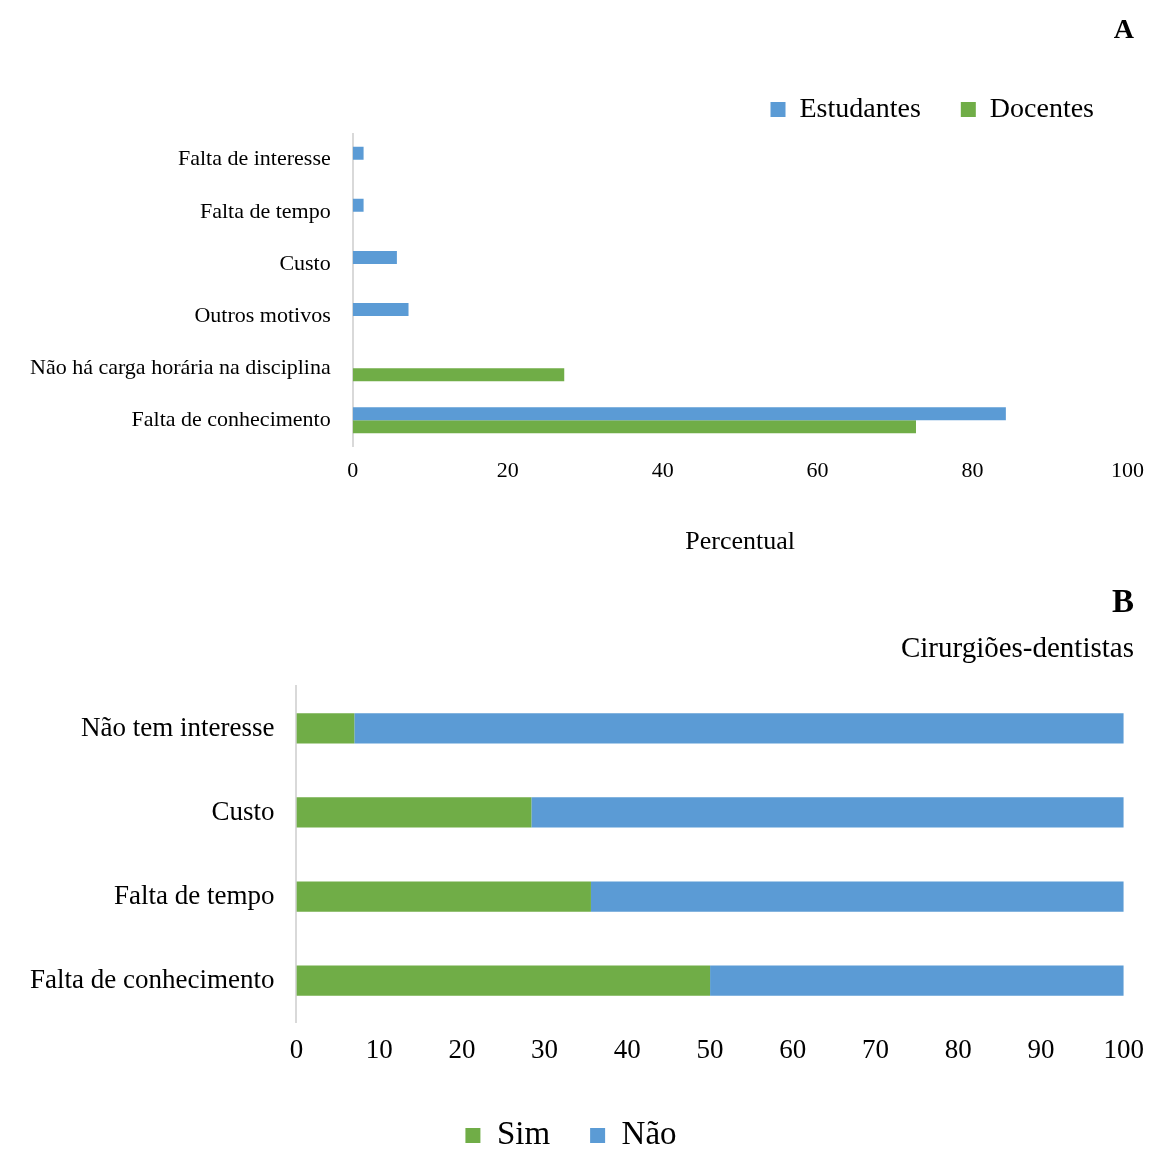 This screenshot has width=1156, height=1170. Describe the element at coordinates (1017, 646) in the screenshot. I see `chart-subtitle: Cirurgiões-dentistas` at that location.